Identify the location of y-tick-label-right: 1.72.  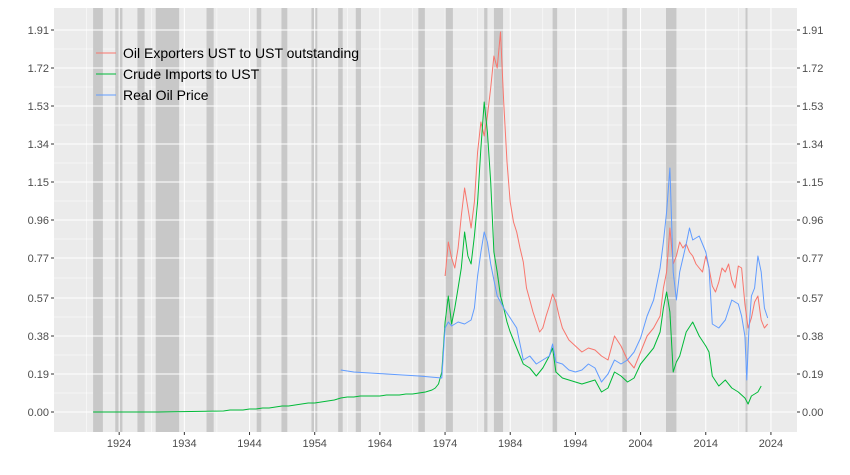
(812, 69).